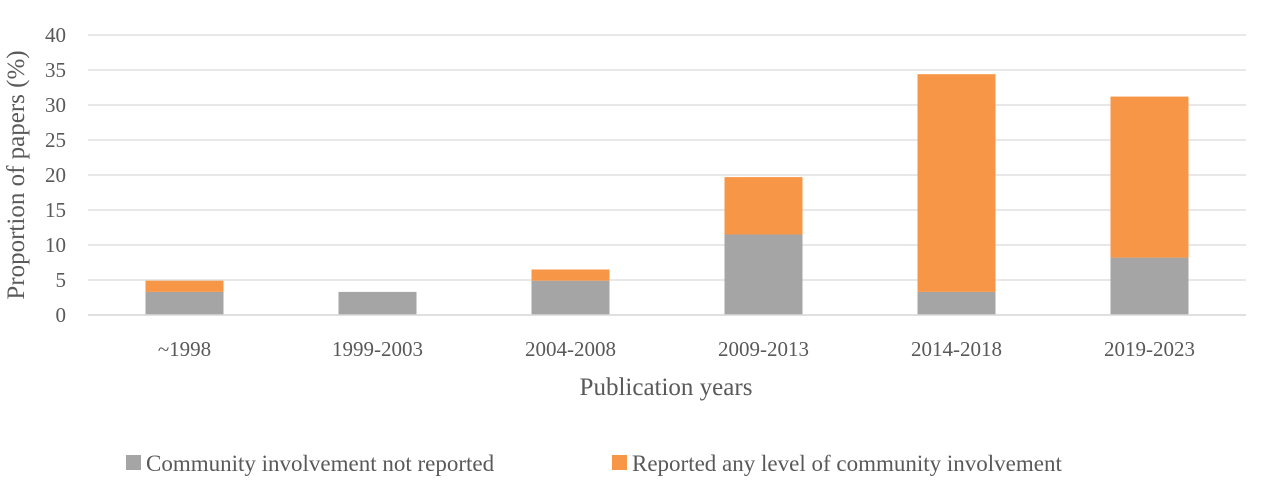 The image size is (1280, 500). I want to click on x-tick-label: 1999-2003, so click(377, 349).